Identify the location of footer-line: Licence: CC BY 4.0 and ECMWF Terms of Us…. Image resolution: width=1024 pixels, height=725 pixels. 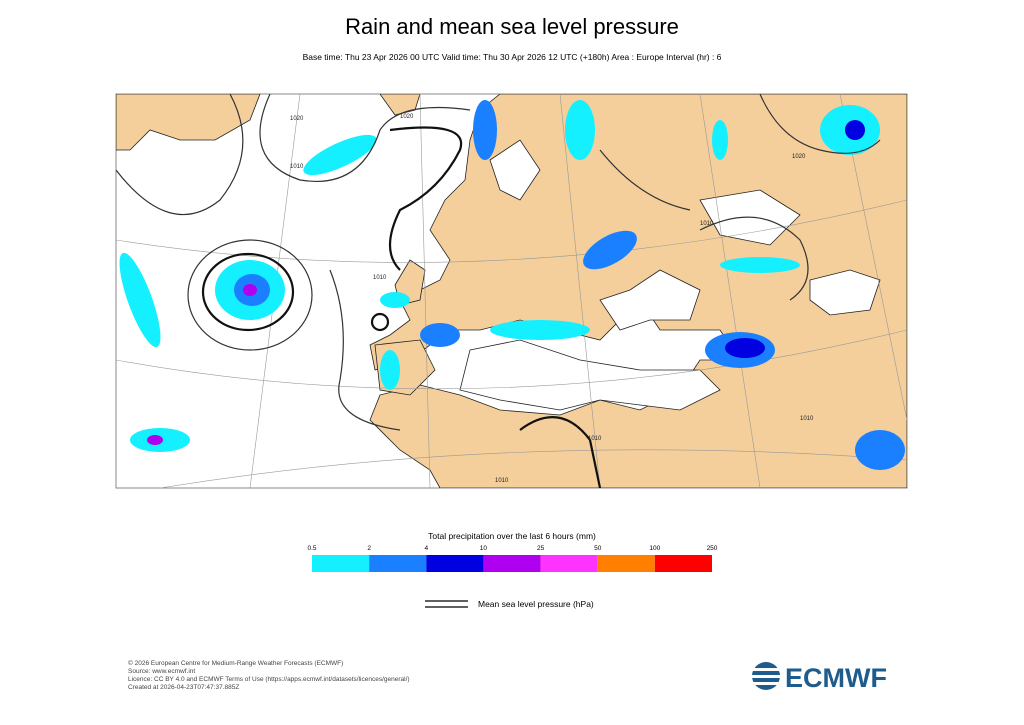
(269, 679).